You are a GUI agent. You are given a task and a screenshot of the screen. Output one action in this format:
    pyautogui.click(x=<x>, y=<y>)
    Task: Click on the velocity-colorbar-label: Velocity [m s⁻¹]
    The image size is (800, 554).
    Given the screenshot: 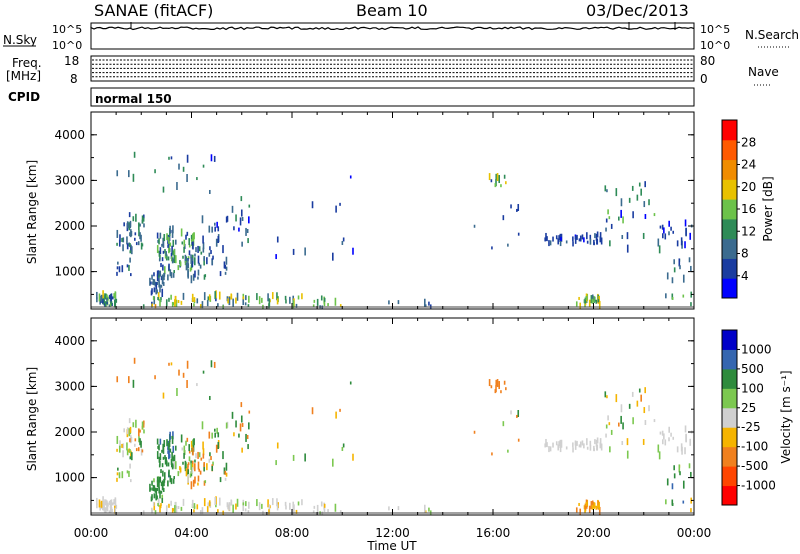 What is the action you would take?
    pyautogui.click(x=786, y=416)
    